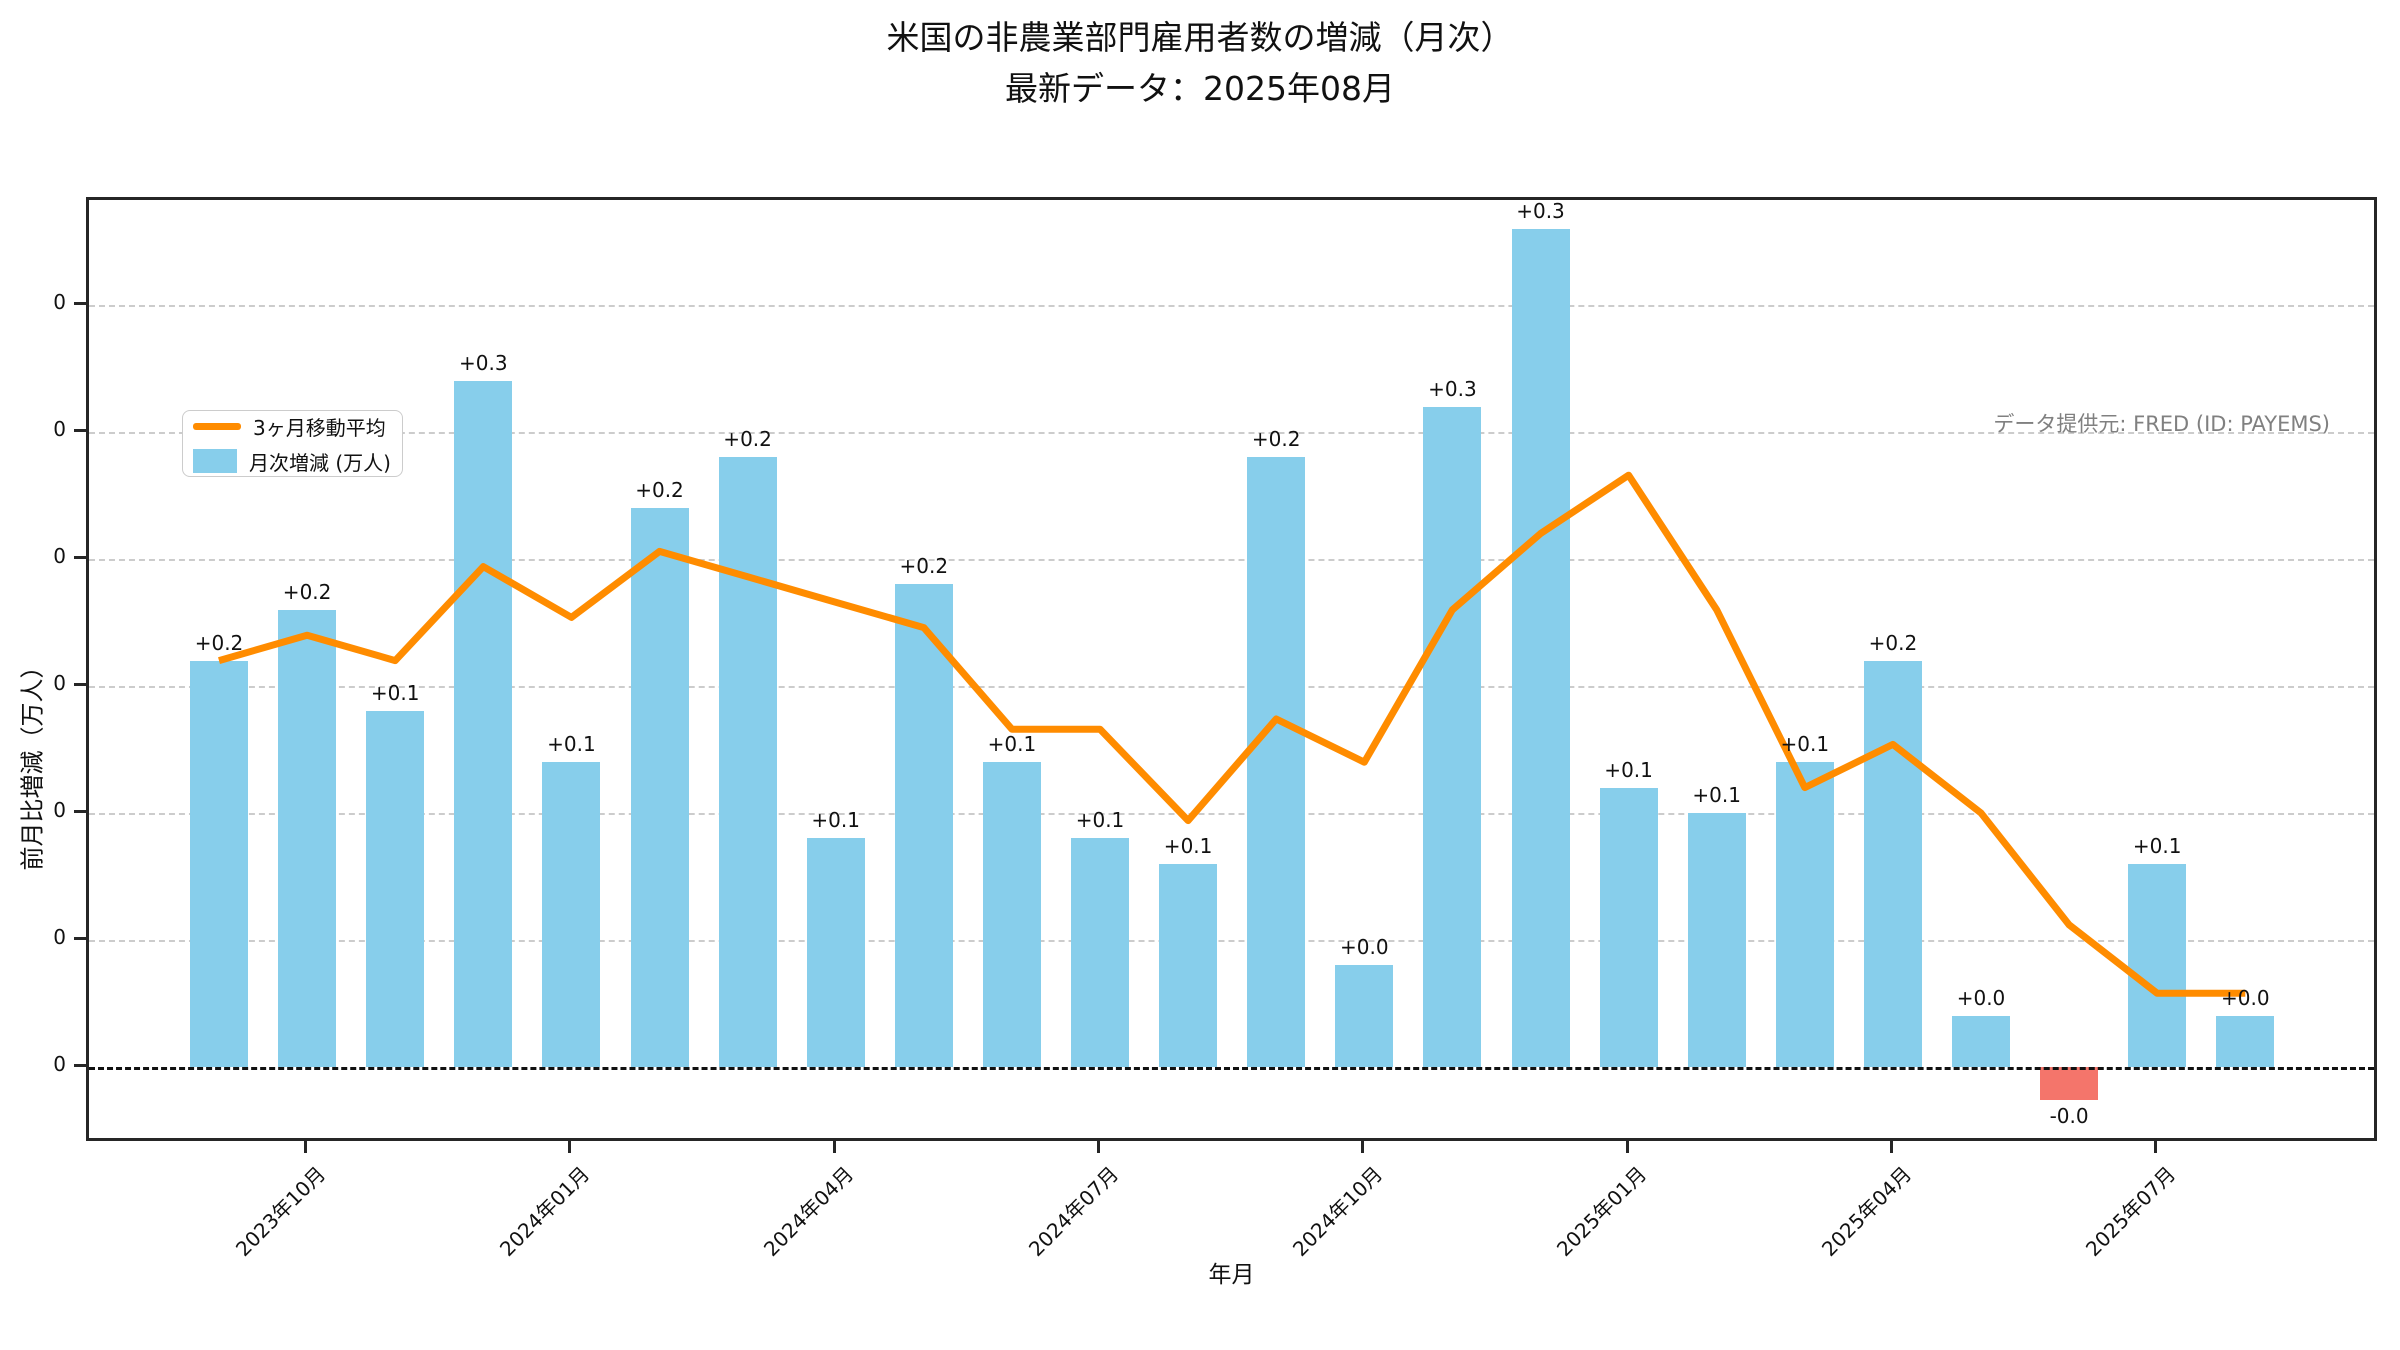 The image size is (2400, 1350). Describe the element at coordinates (1200, 89) in the screenshot. I see `chart-subtitle: 最新データ：2025年08月` at that location.